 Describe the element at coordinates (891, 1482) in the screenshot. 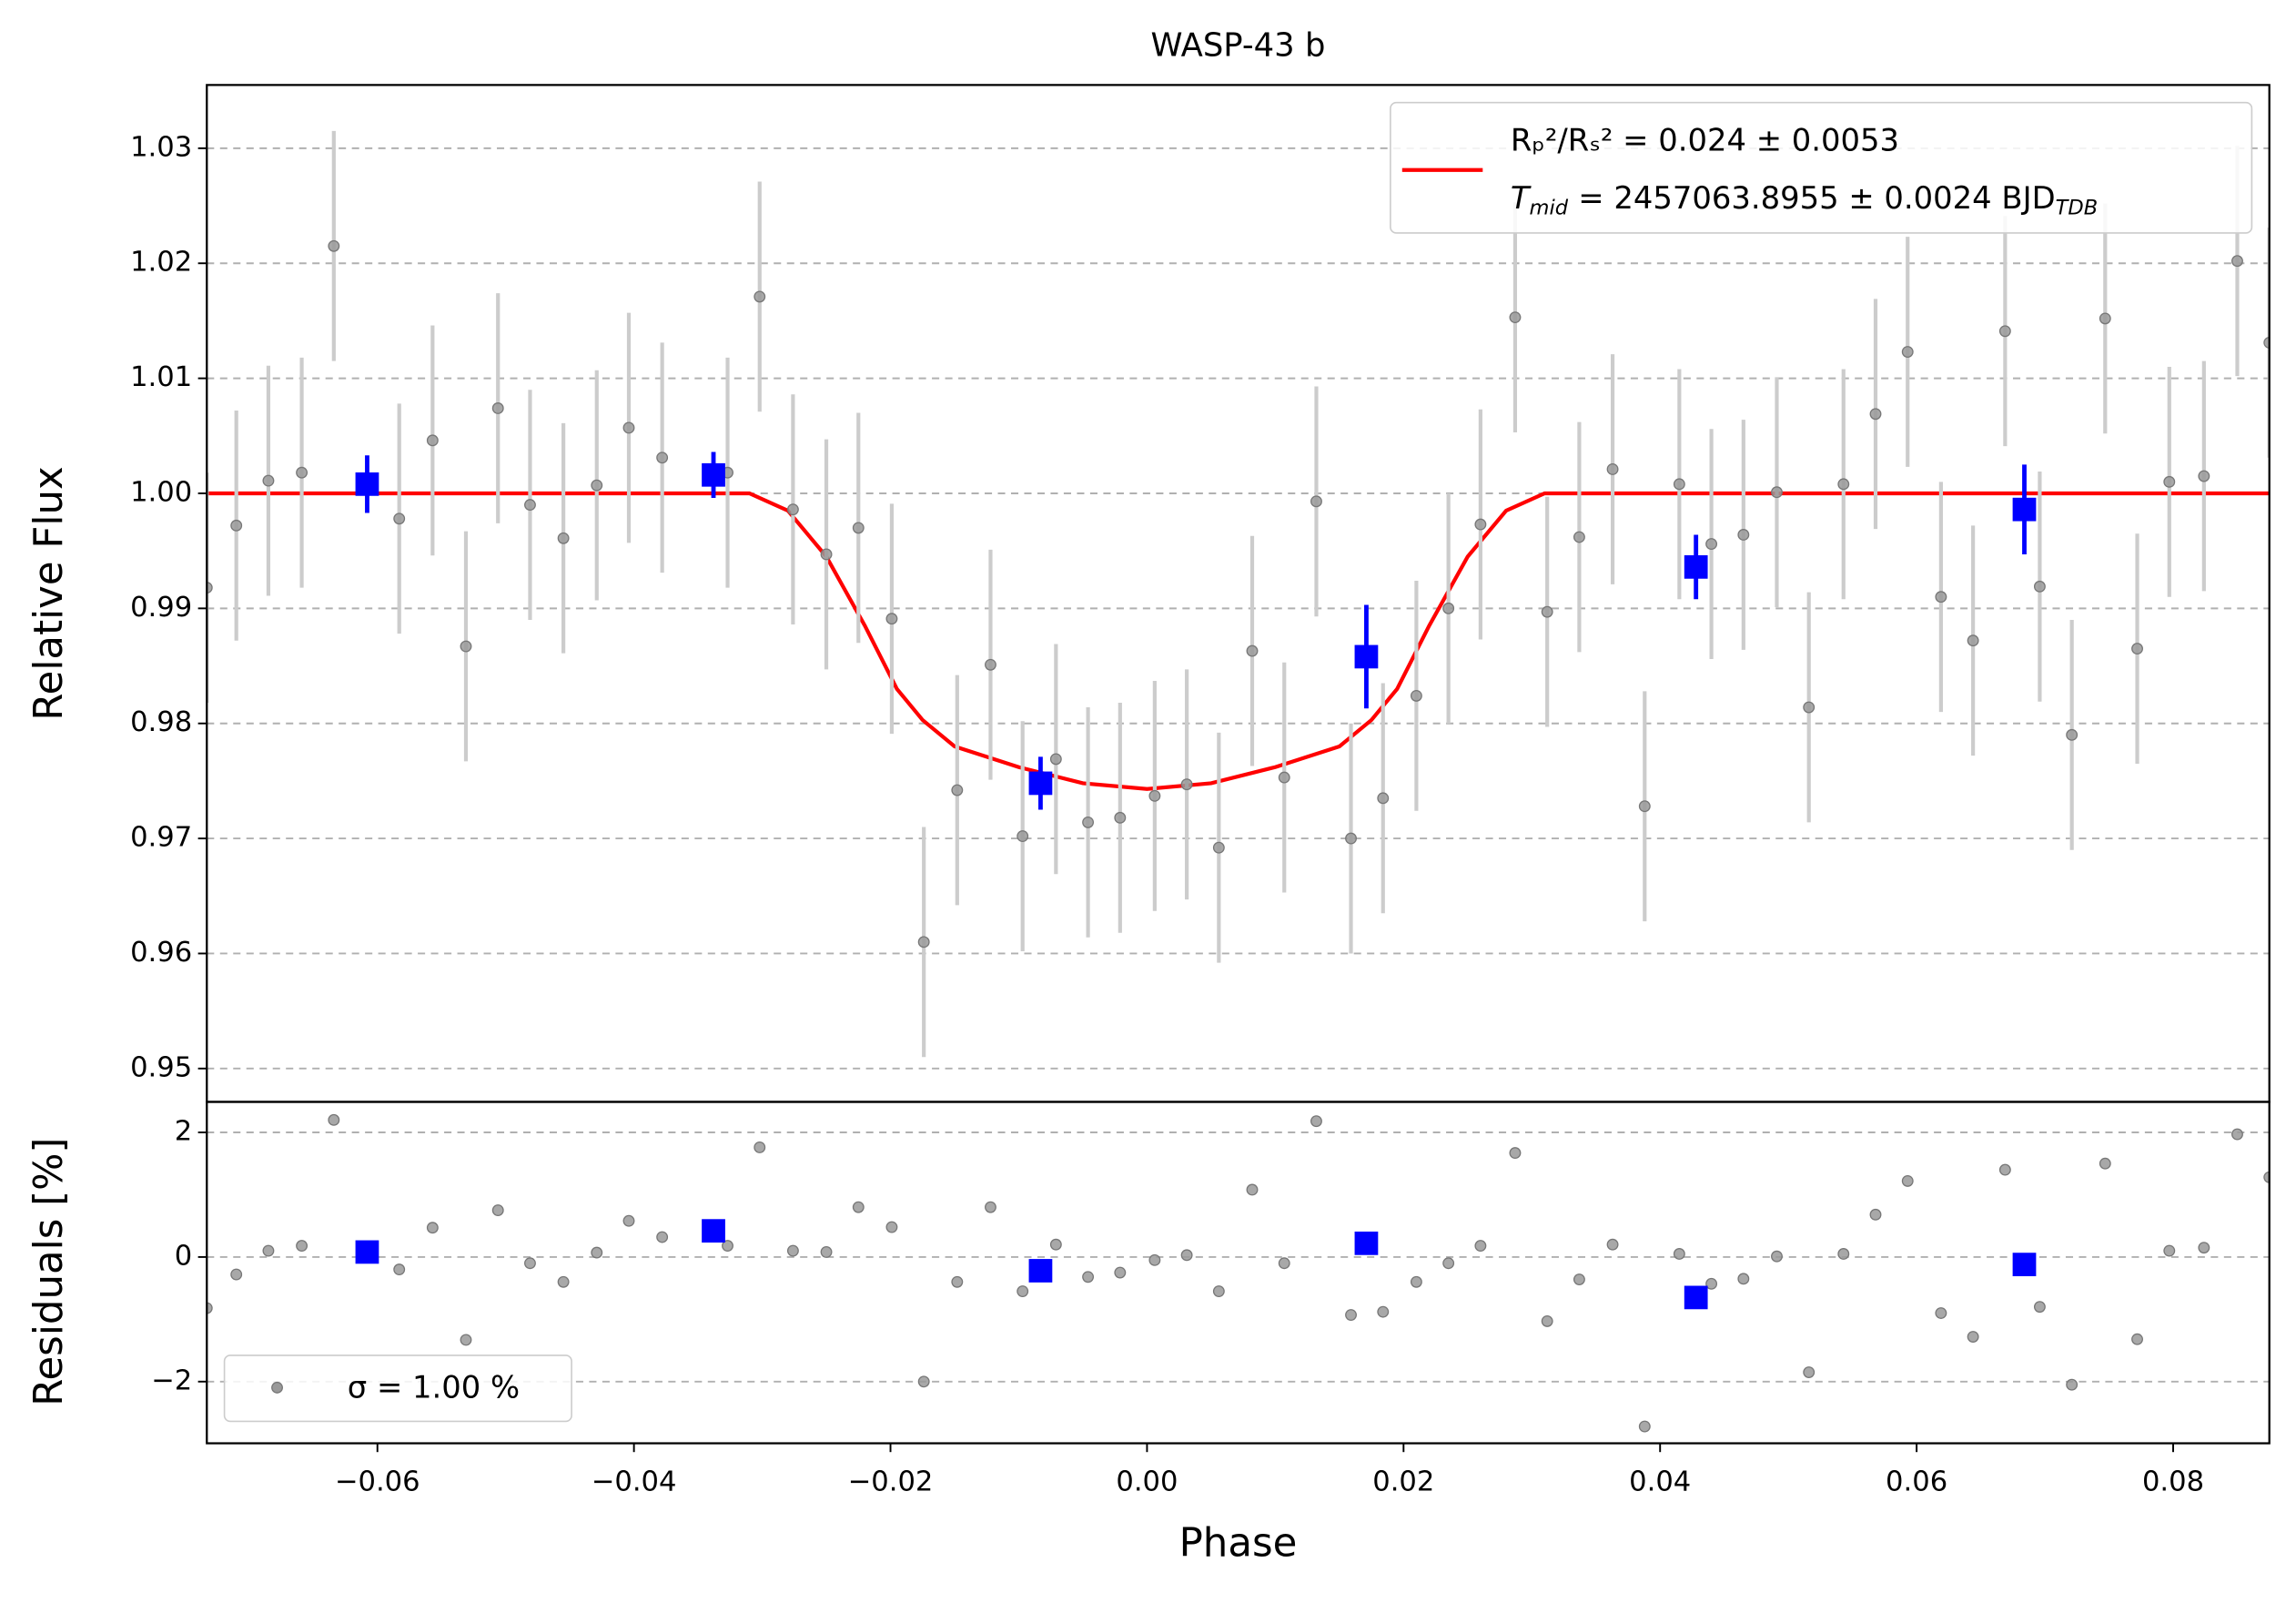

I see `x-tick-label: −0.02` at that location.